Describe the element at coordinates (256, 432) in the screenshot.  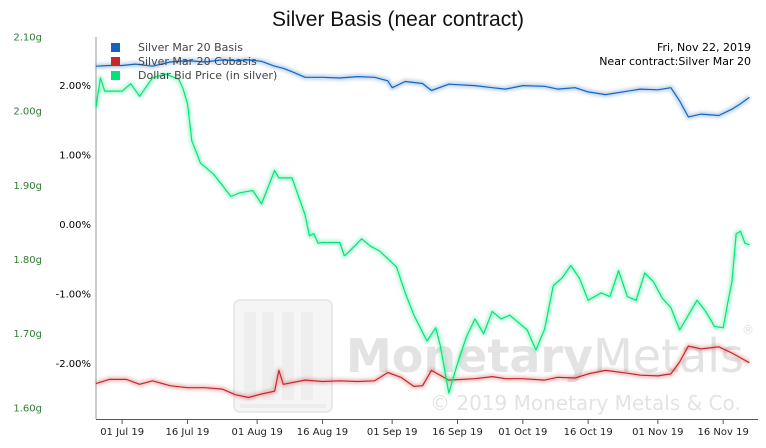
I see `x-tick-label: 01 Aug 19` at that location.